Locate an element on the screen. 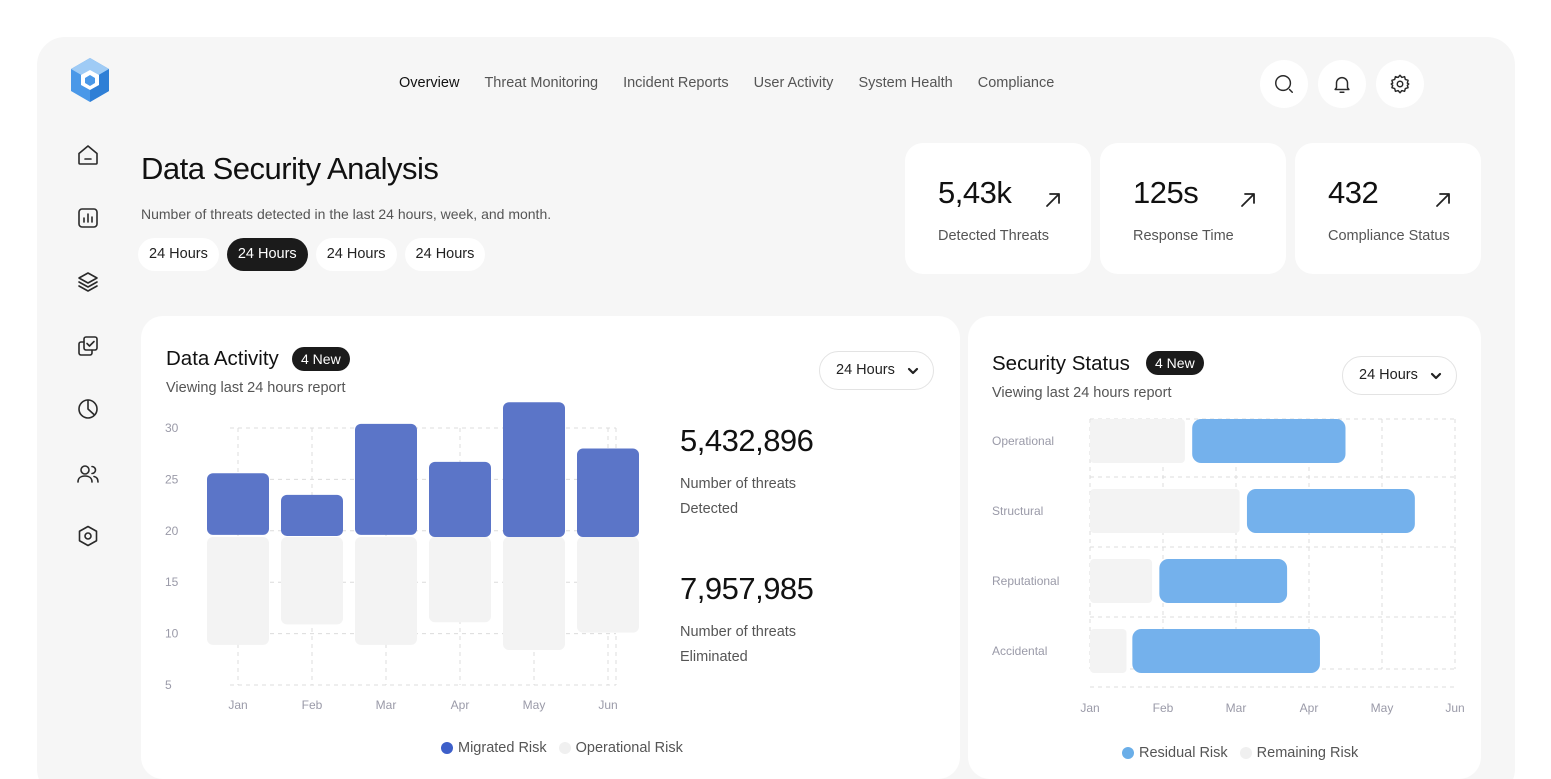  legend-label: Operational Risk is located at coordinates (629, 748).